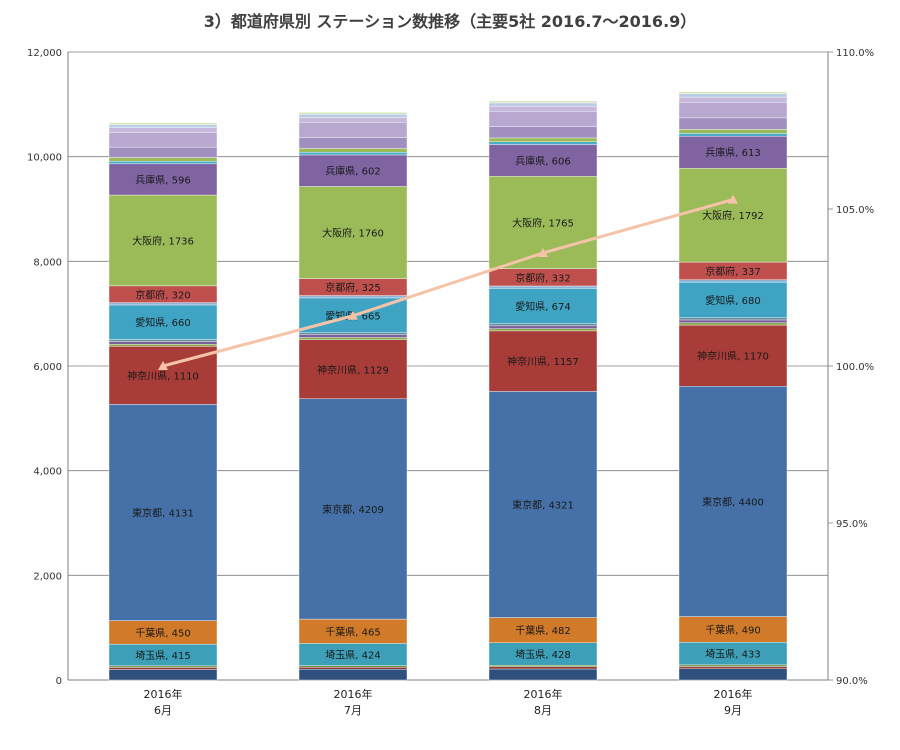  I want to click on data-label: 東京都, 4131, so click(163, 513).